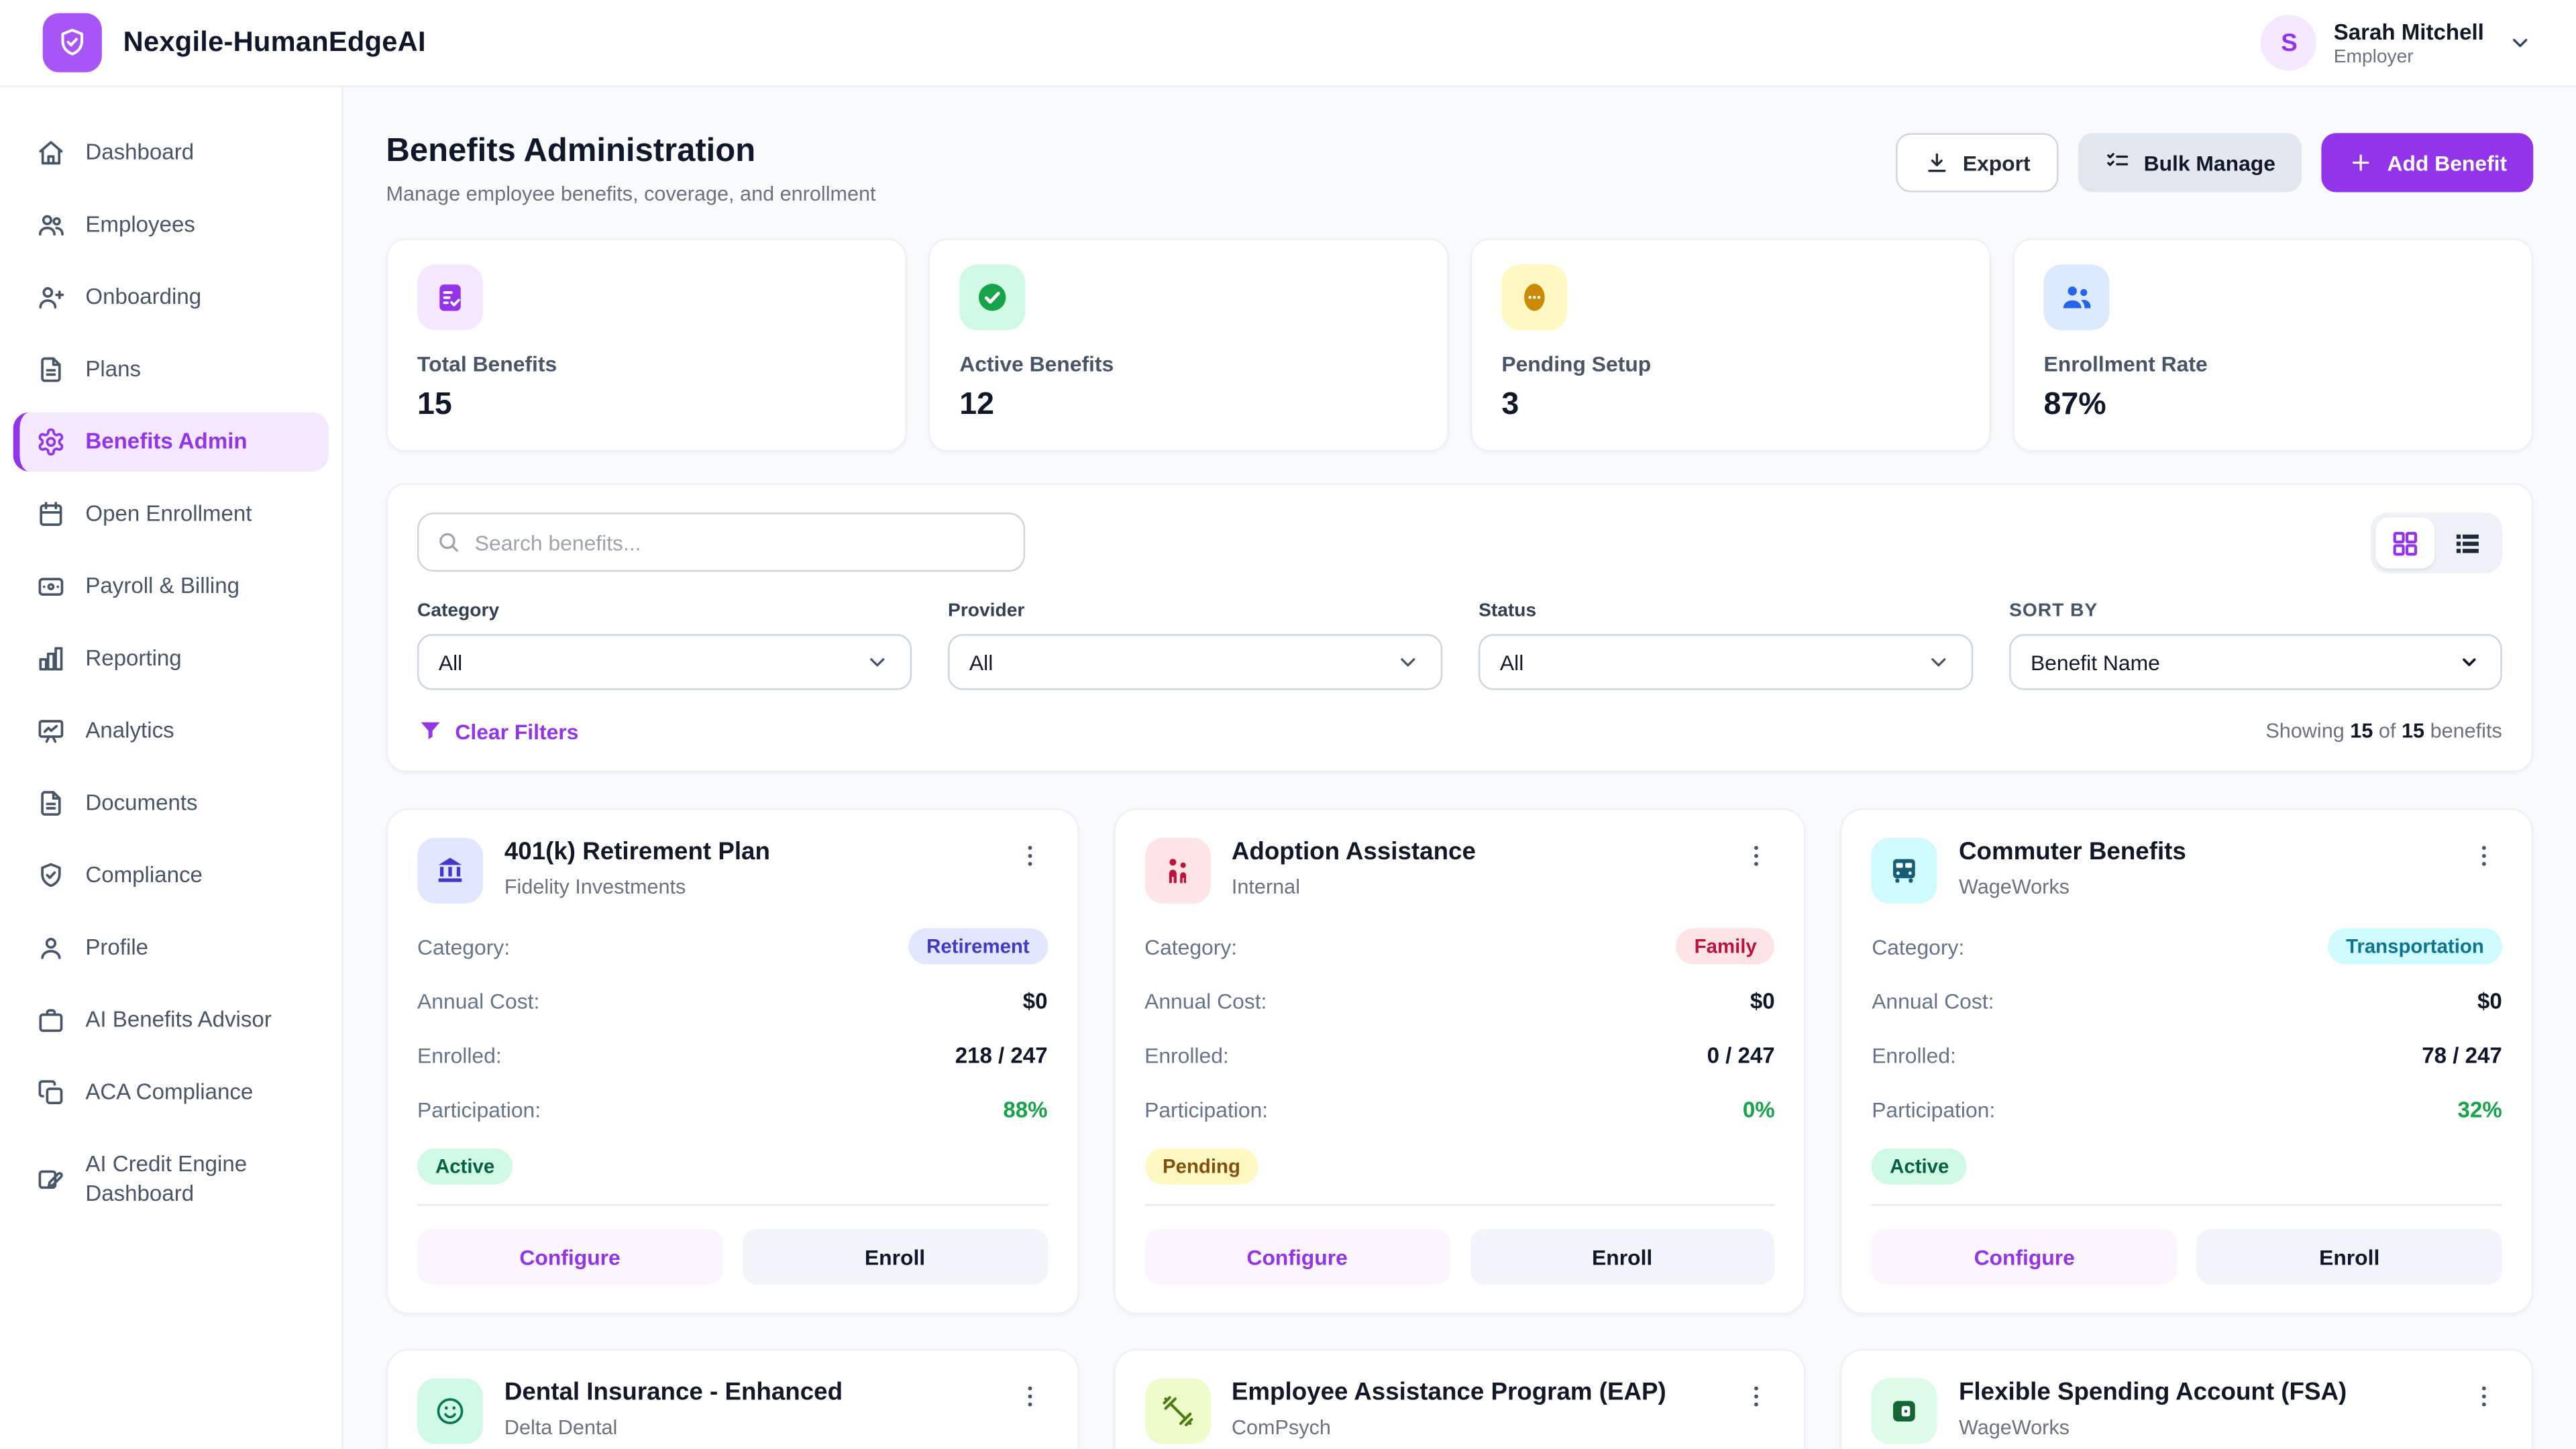 This screenshot has width=2576, height=1449. I want to click on sidebar-item-label: Reporting, so click(133, 658).